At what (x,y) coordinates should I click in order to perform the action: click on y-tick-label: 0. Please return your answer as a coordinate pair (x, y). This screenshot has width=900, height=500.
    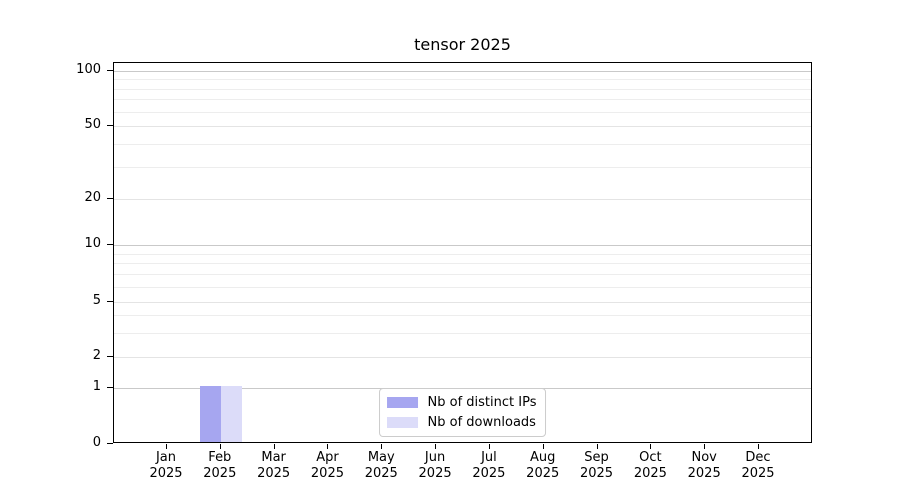
    Looking at the image, I should click on (96, 442).